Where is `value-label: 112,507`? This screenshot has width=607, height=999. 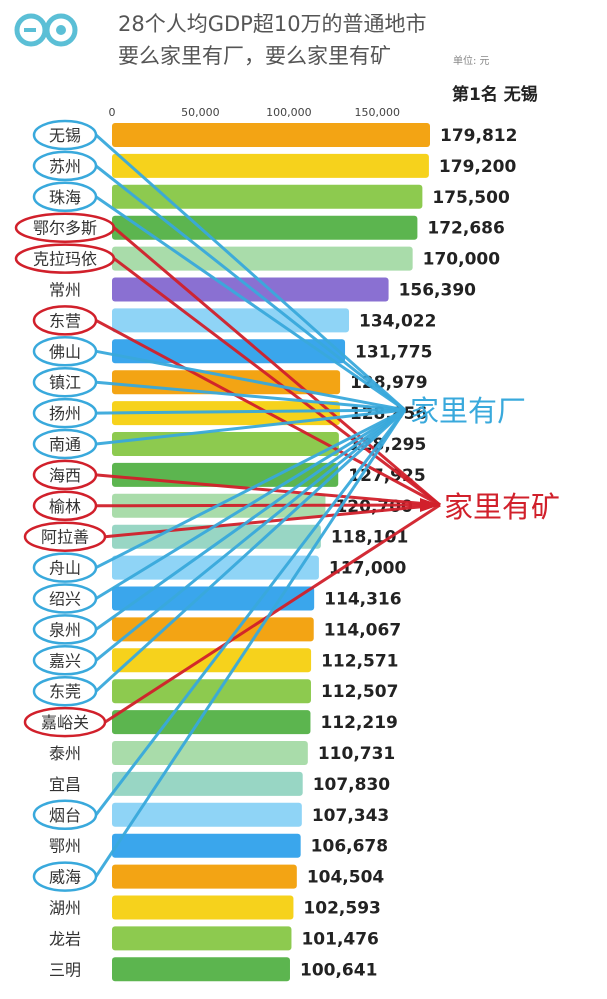 value-label: 112,507 is located at coordinates (359, 692).